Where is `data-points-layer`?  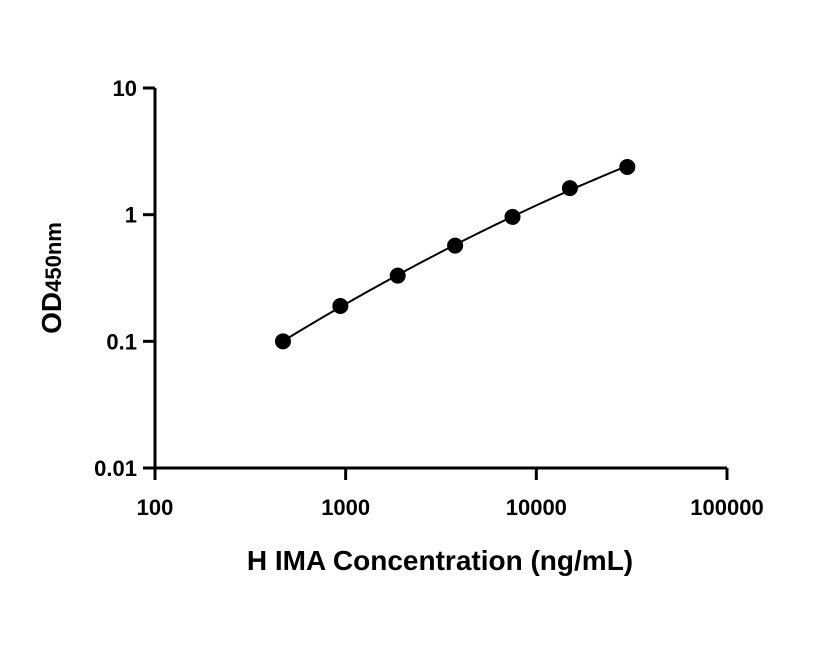
data-points-layer is located at coordinates (455, 254).